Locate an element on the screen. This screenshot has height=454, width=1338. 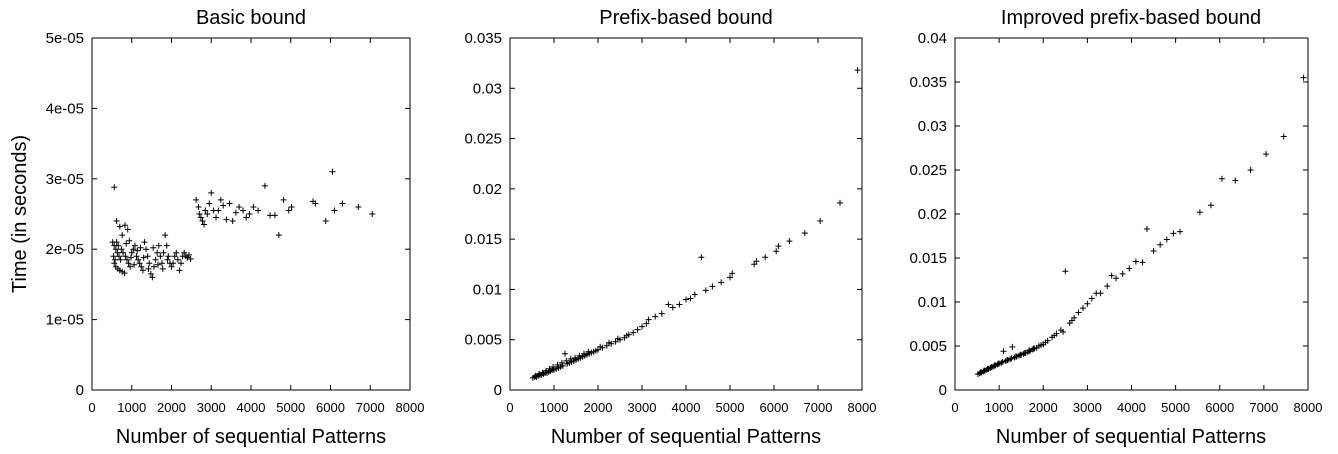
y-tick-label: 5e-05 is located at coordinates (65, 38).